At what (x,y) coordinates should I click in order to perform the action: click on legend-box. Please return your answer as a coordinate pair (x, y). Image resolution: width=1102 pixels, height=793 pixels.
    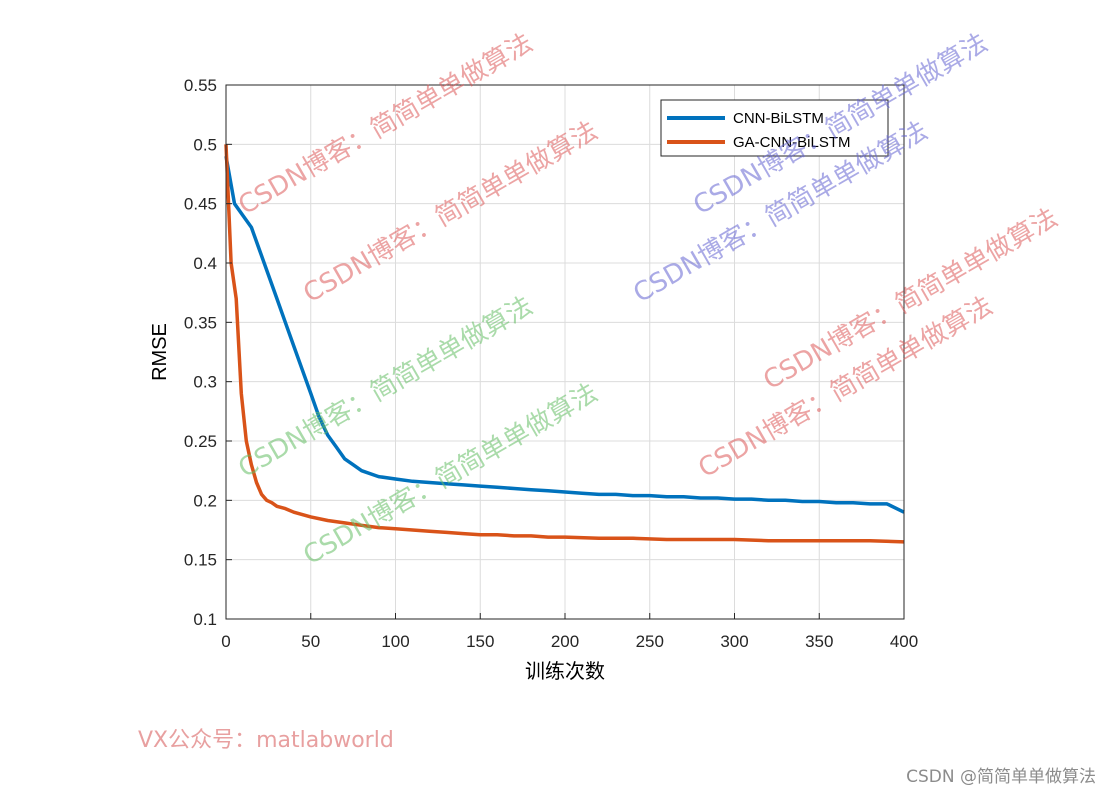
    Looking at the image, I should click on (774, 128).